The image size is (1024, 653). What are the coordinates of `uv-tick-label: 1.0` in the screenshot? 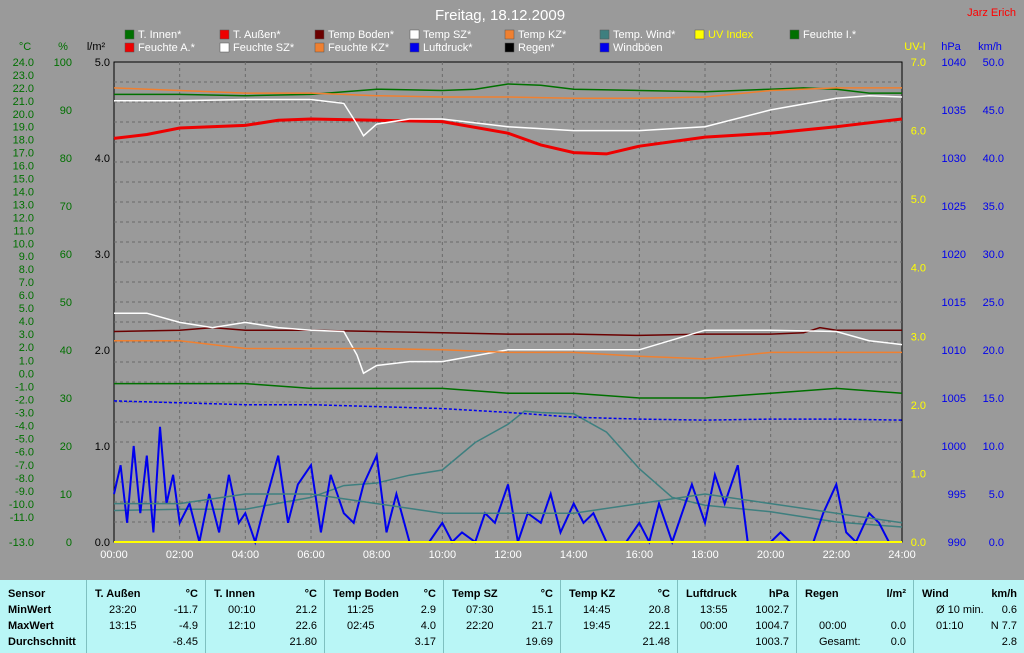 It's located at (918, 474).